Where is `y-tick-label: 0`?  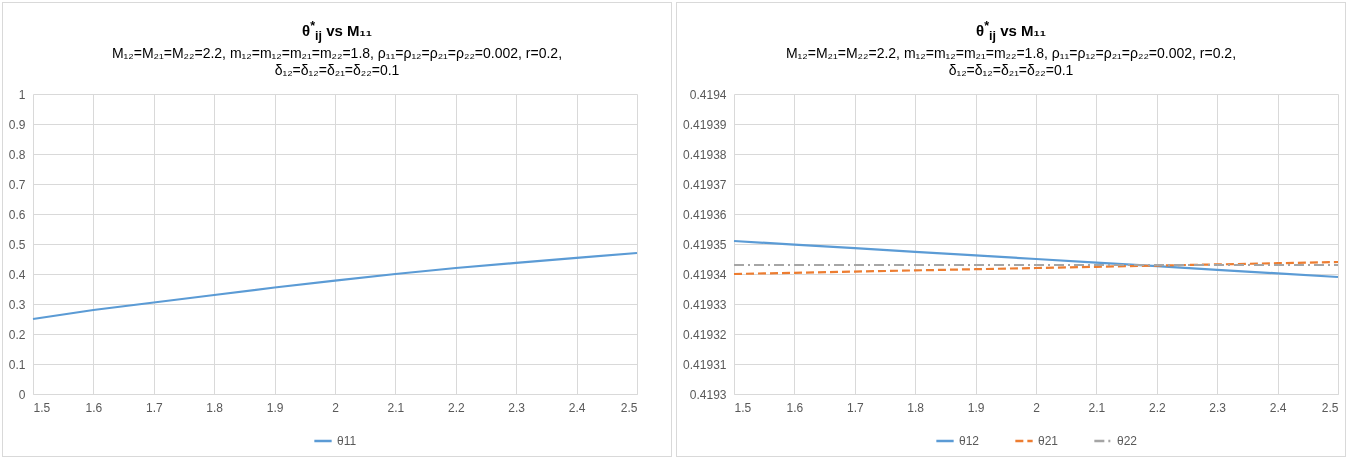
y-tick-label: 0 is located at coordinates (22, 394).